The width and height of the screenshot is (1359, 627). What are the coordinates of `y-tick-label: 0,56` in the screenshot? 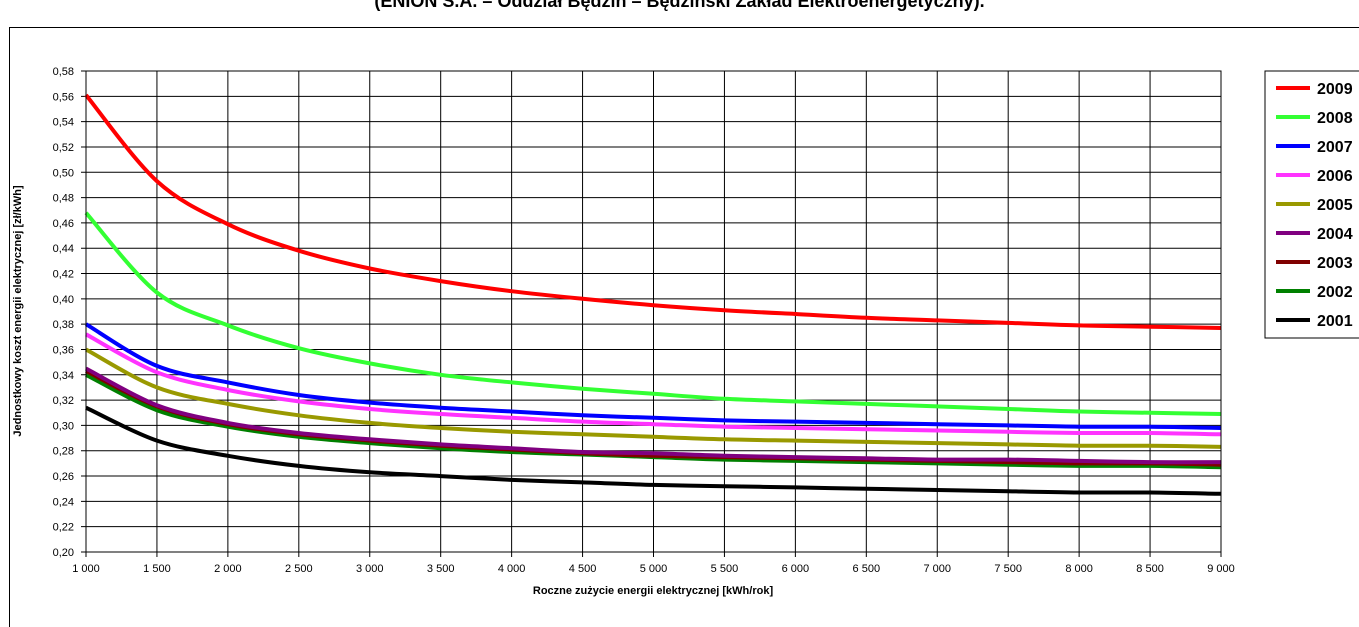 It's located at (63, 97).